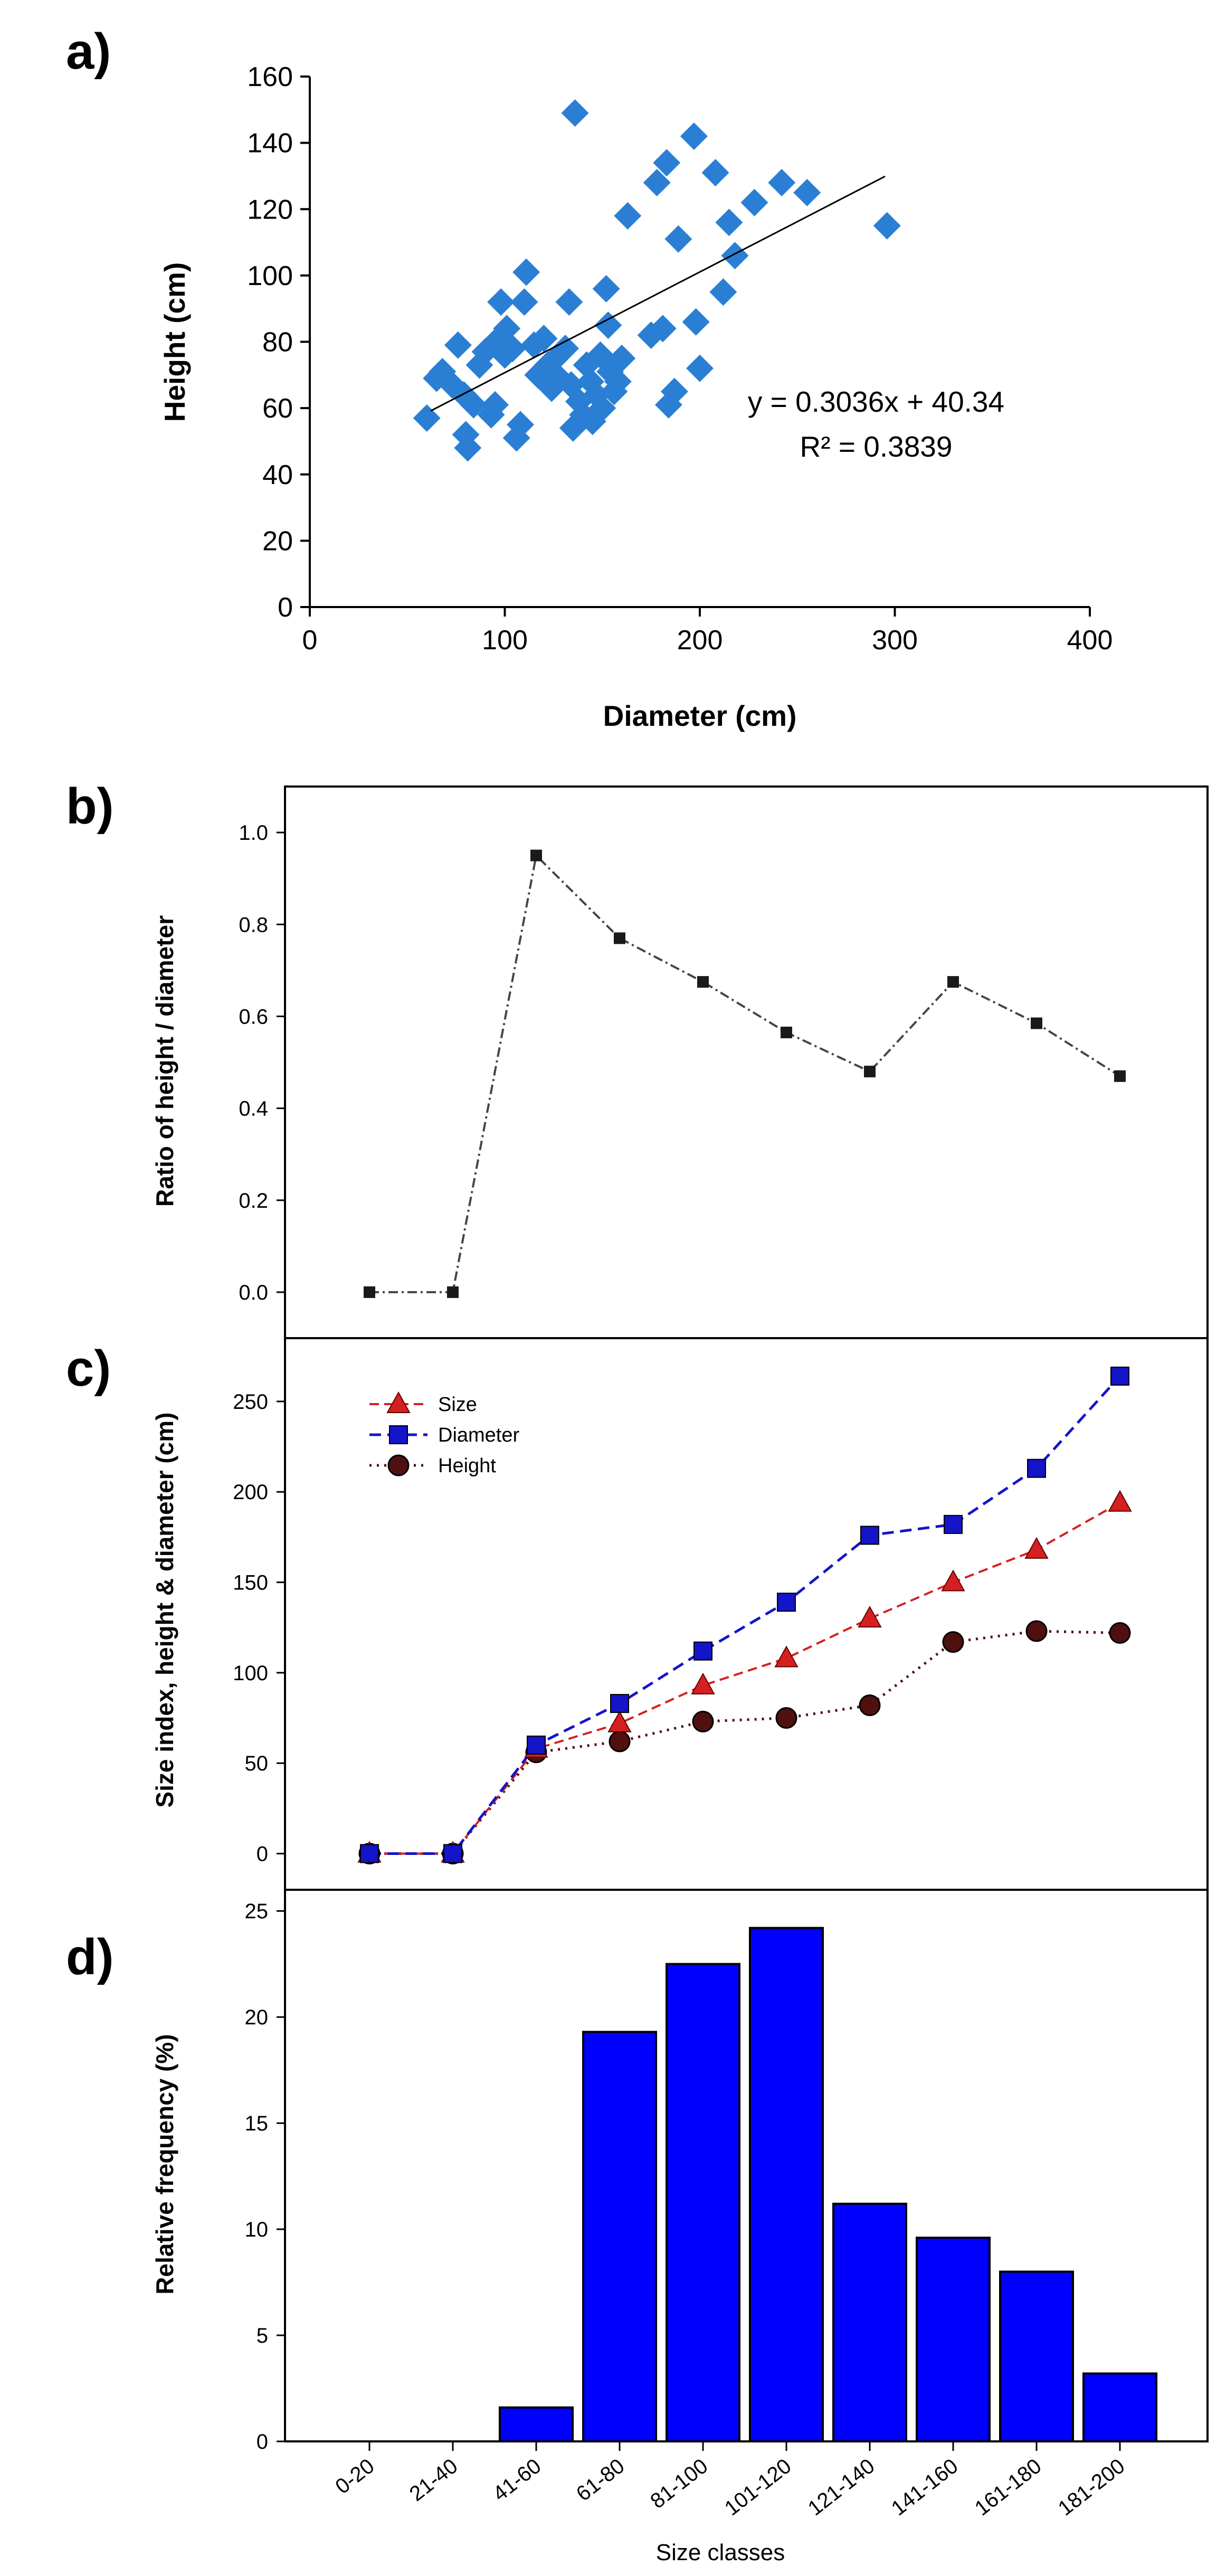  I want to click on ratio-line, so click(745, 1073).